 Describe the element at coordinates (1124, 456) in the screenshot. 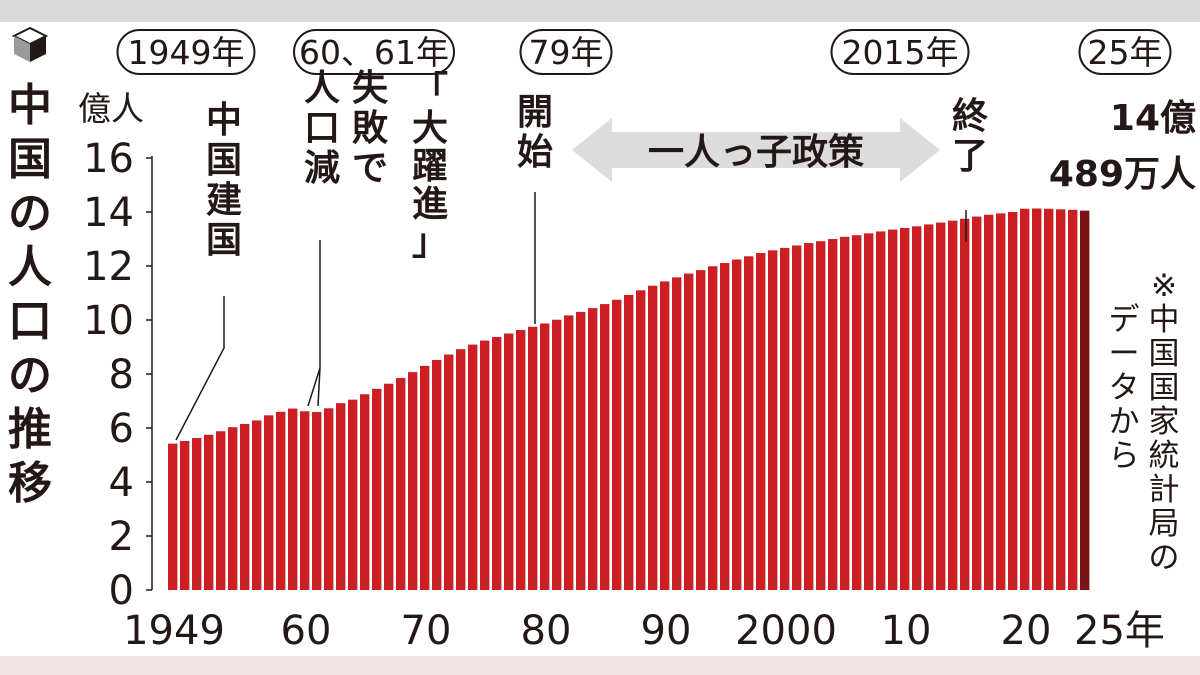

I see `note-char: ら` at that location.